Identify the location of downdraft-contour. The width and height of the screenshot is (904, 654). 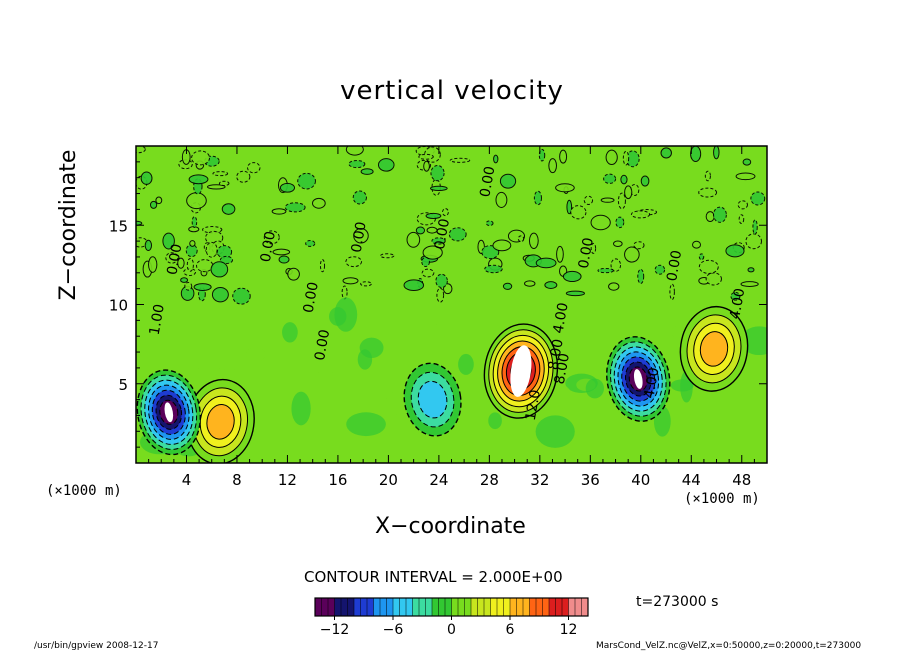
(432, 399).